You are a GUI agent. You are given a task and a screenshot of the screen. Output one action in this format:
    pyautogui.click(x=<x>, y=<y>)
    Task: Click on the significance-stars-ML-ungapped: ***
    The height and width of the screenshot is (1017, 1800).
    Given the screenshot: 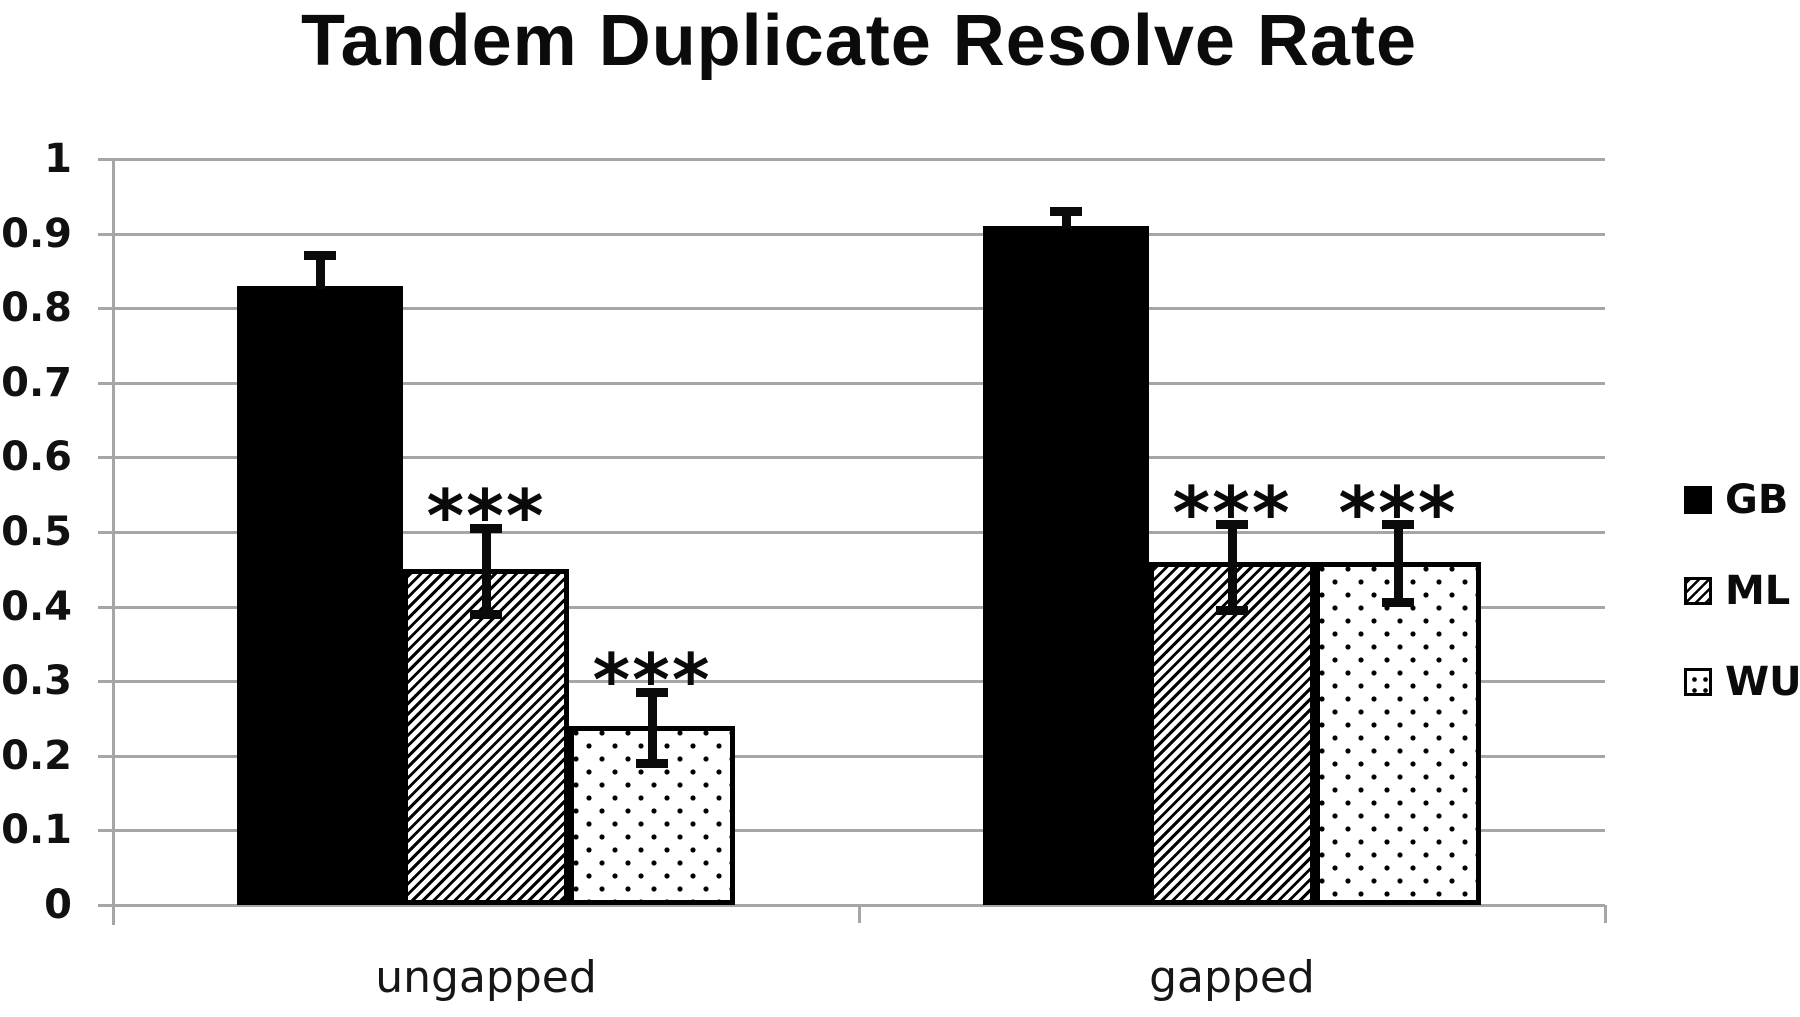 What is the action you would take?
    pyautogui.click(x=486, y=516)
    